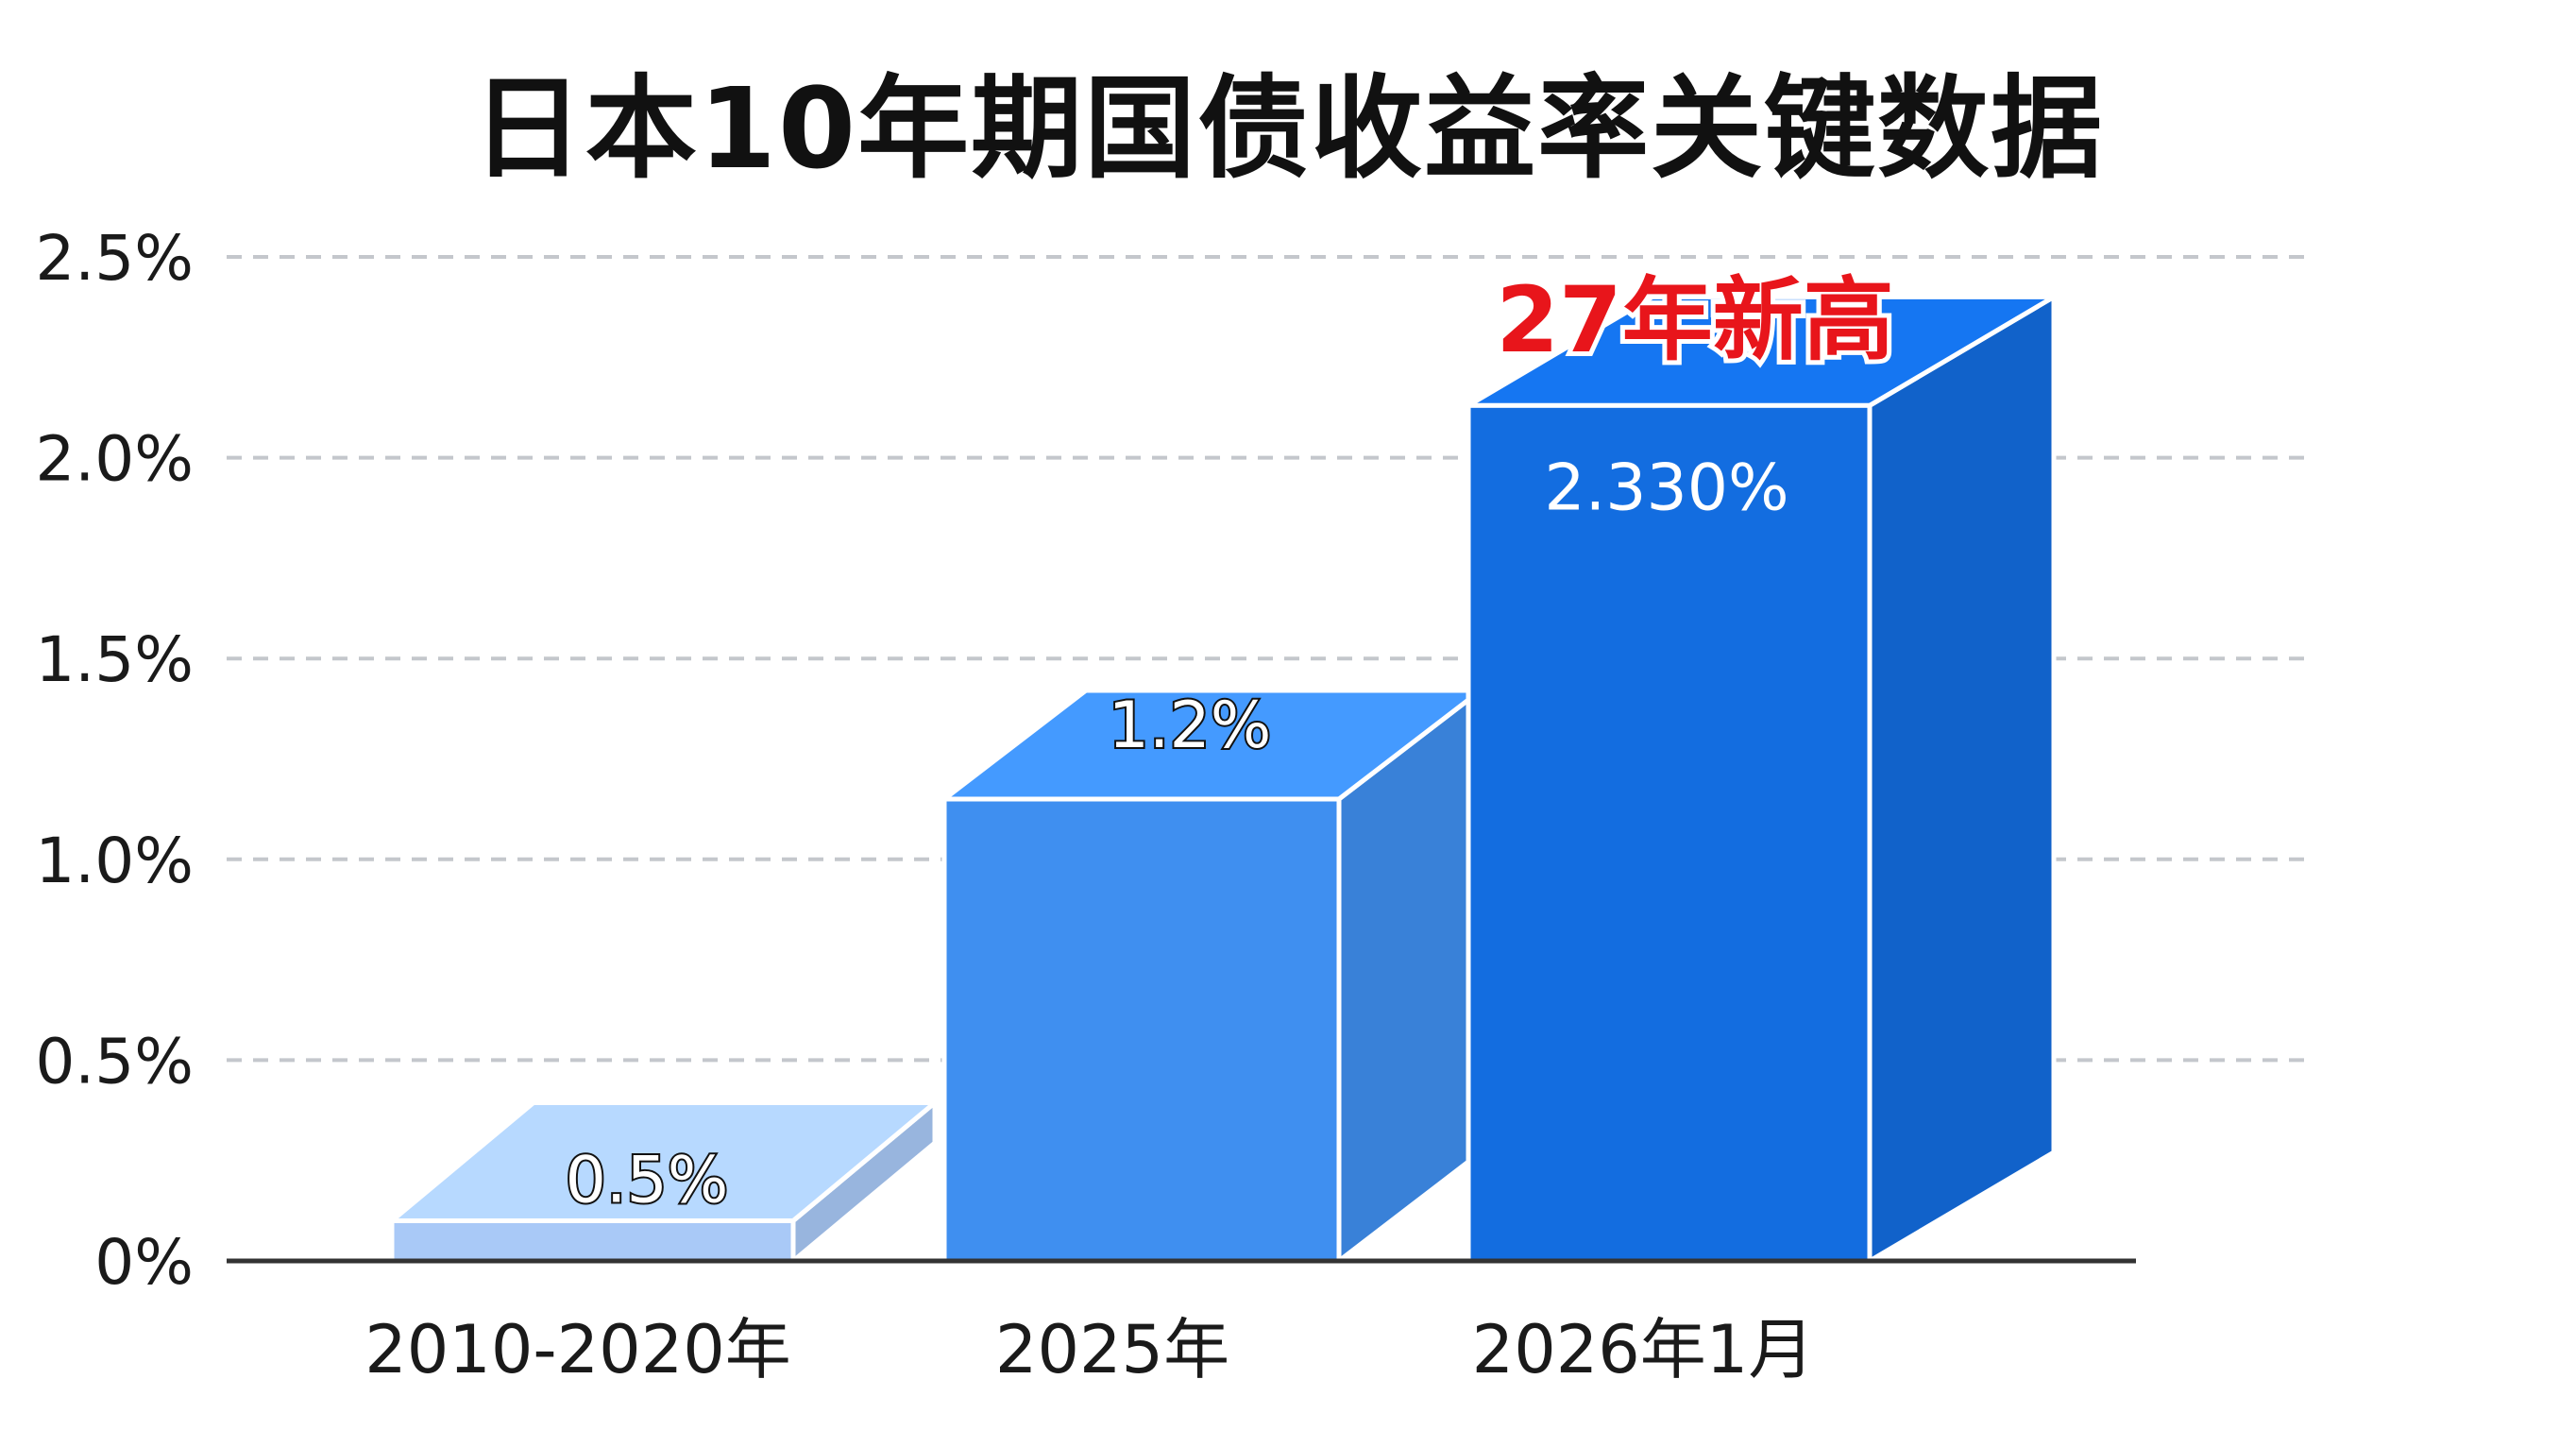 The image size is (2576, 1447). What do you see at coordinates (1288, 128) in the screenshot?
I see `chart-title: 日本10年期国债收益率关键数据` at bounding box center [1288, 128].